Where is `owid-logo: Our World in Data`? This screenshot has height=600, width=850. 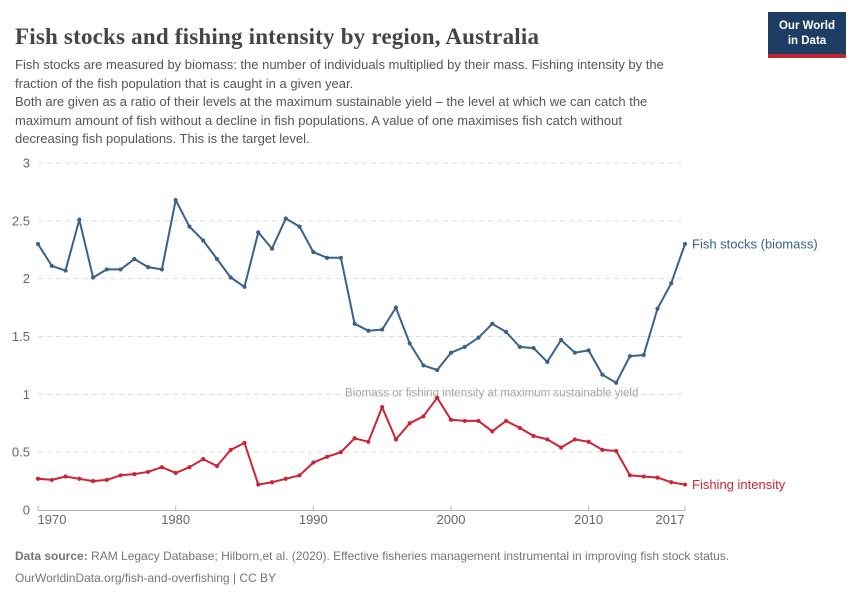
owid-logo: Our World in Data is located at coordinates (807, 35).